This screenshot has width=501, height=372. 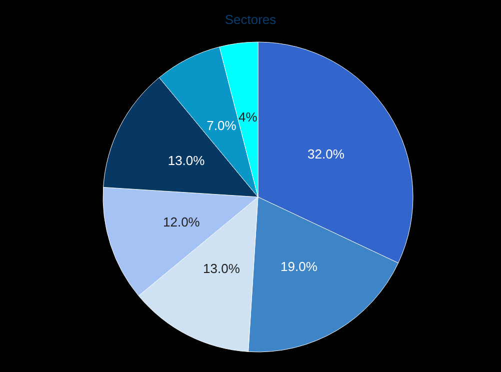 What do you see at coordinates (221, 125) in the screenshot?
I see `data-label: 7.0%` at bounding box center [221, 125].